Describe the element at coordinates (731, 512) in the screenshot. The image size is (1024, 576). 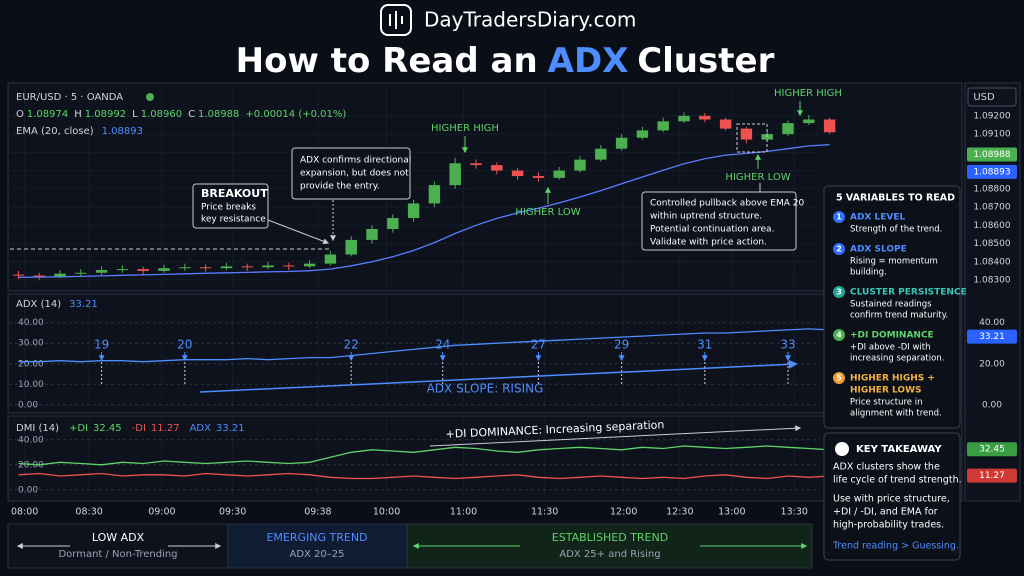
I see `x-tick-label: 13:00` at that location.